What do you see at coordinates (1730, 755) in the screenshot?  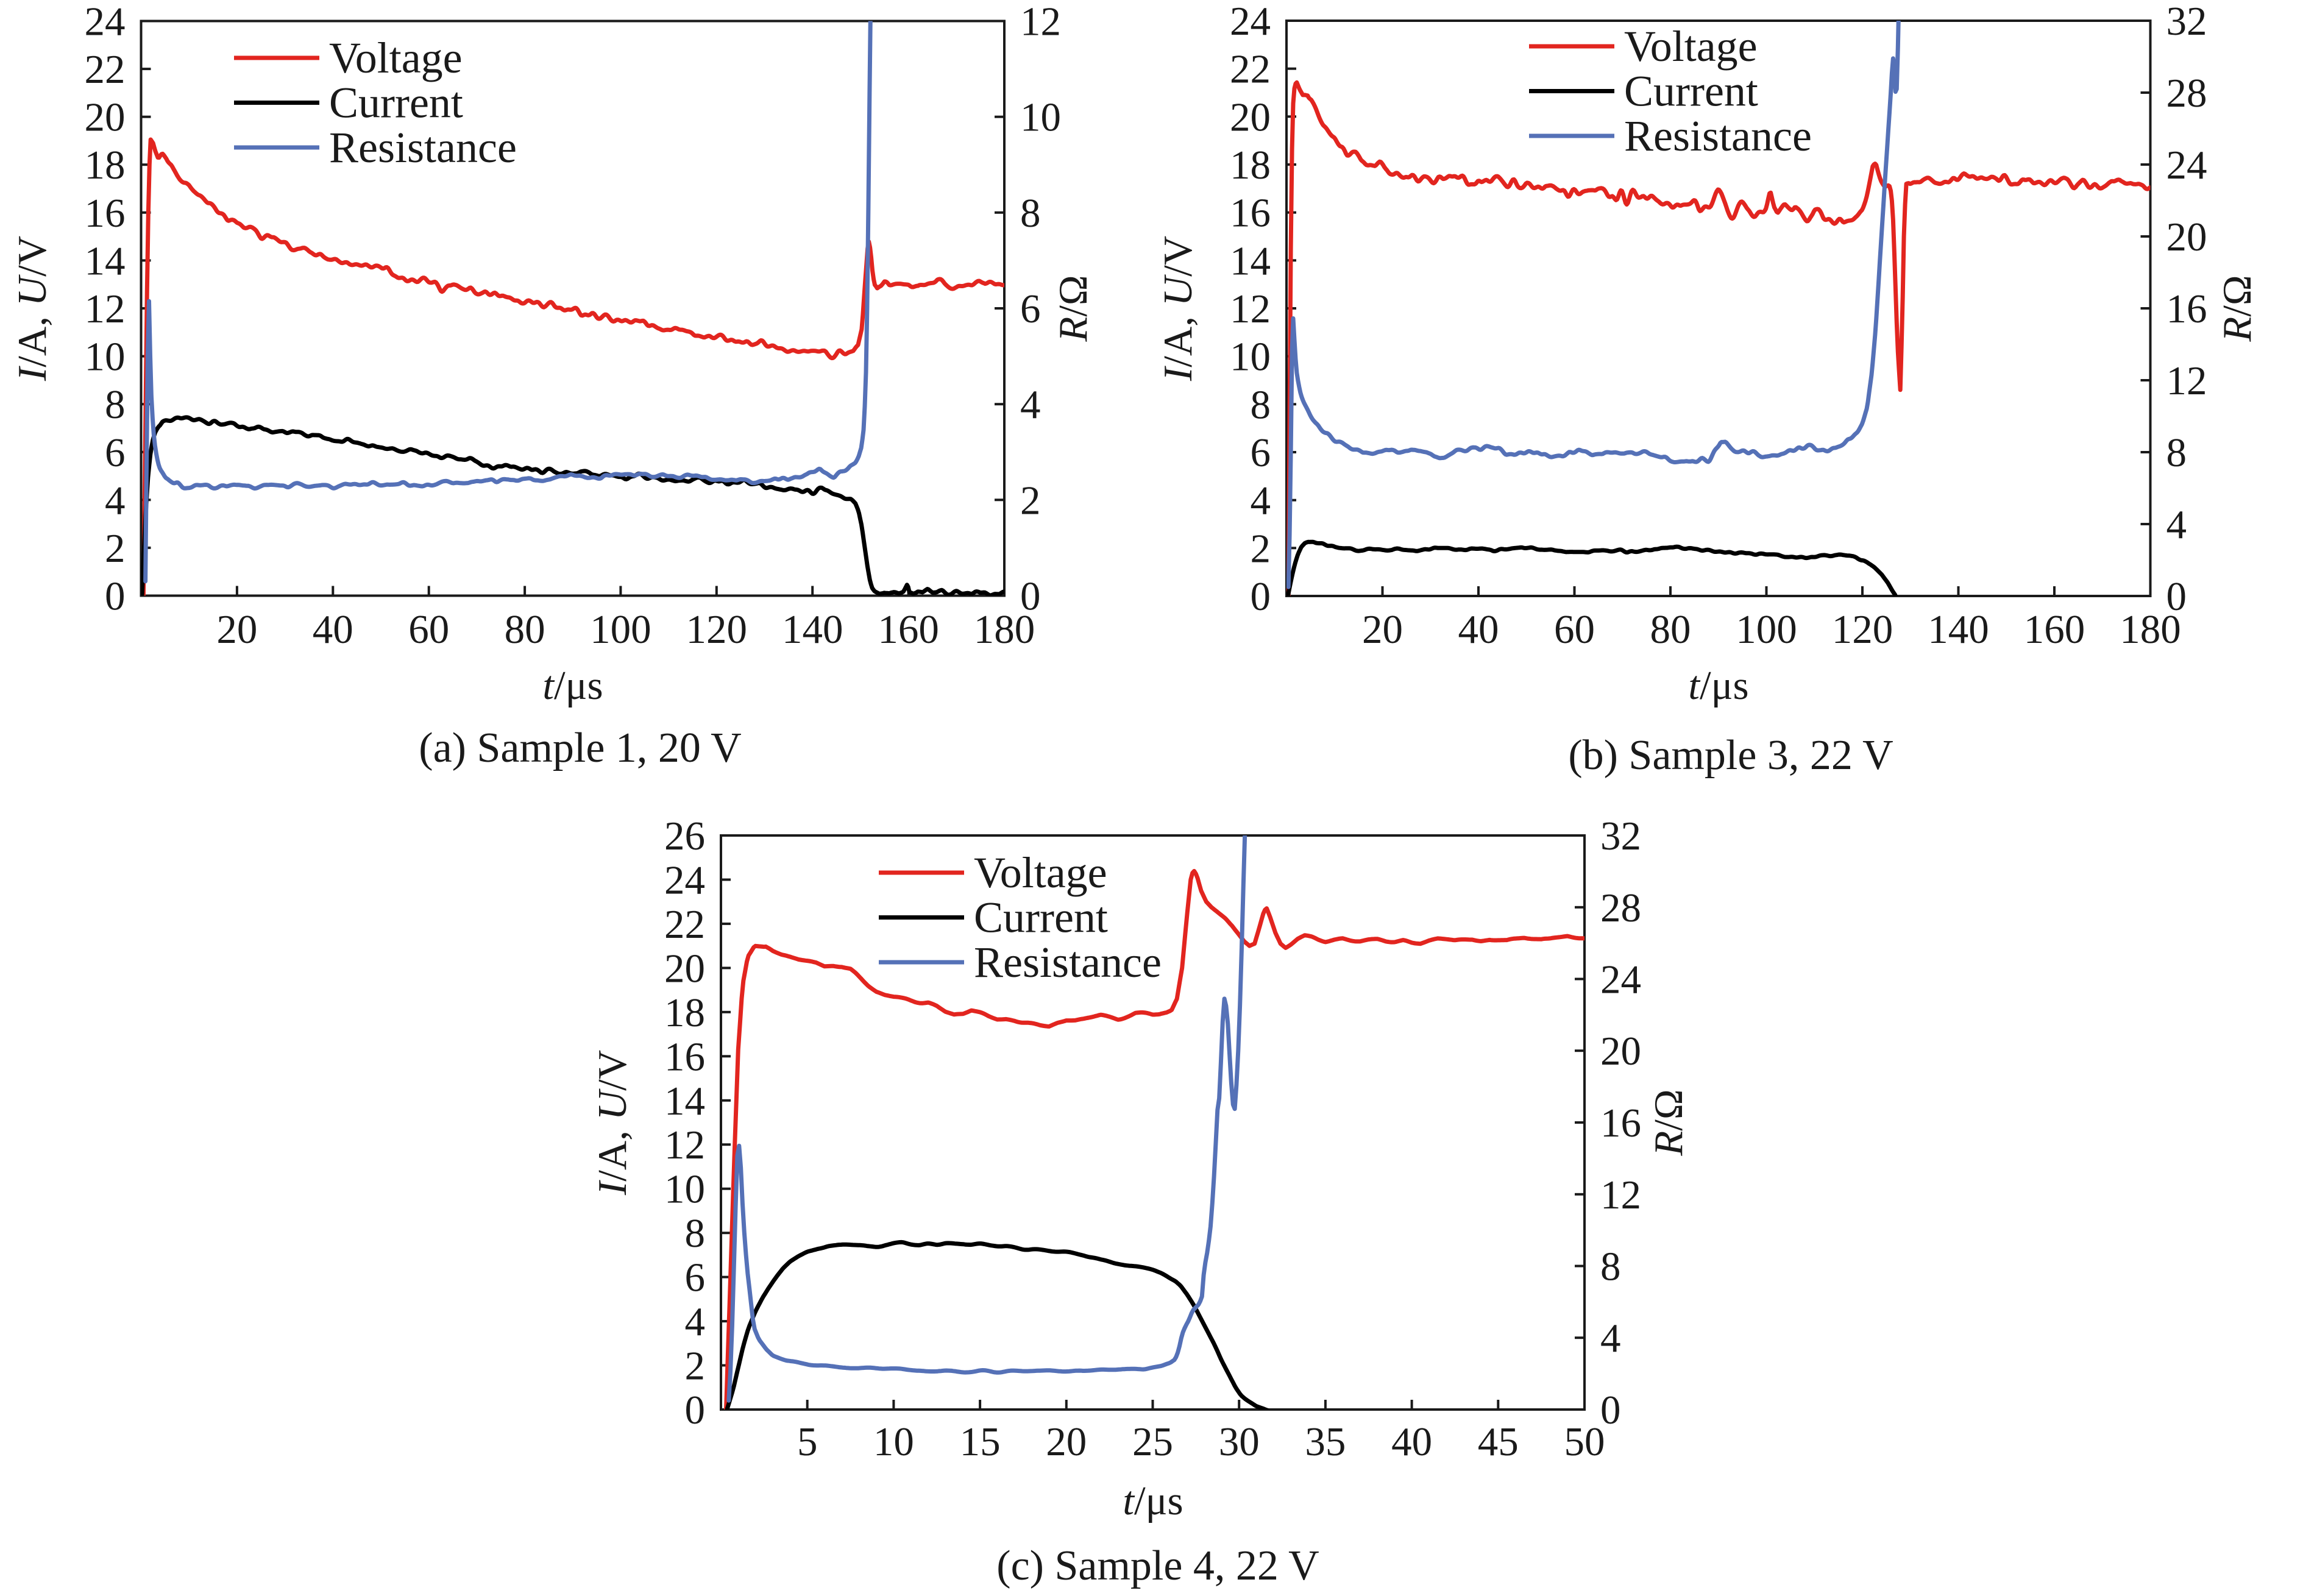 I see `svg-text: (b) Sample 3, 22 V` at bounding box center [1730, 755].